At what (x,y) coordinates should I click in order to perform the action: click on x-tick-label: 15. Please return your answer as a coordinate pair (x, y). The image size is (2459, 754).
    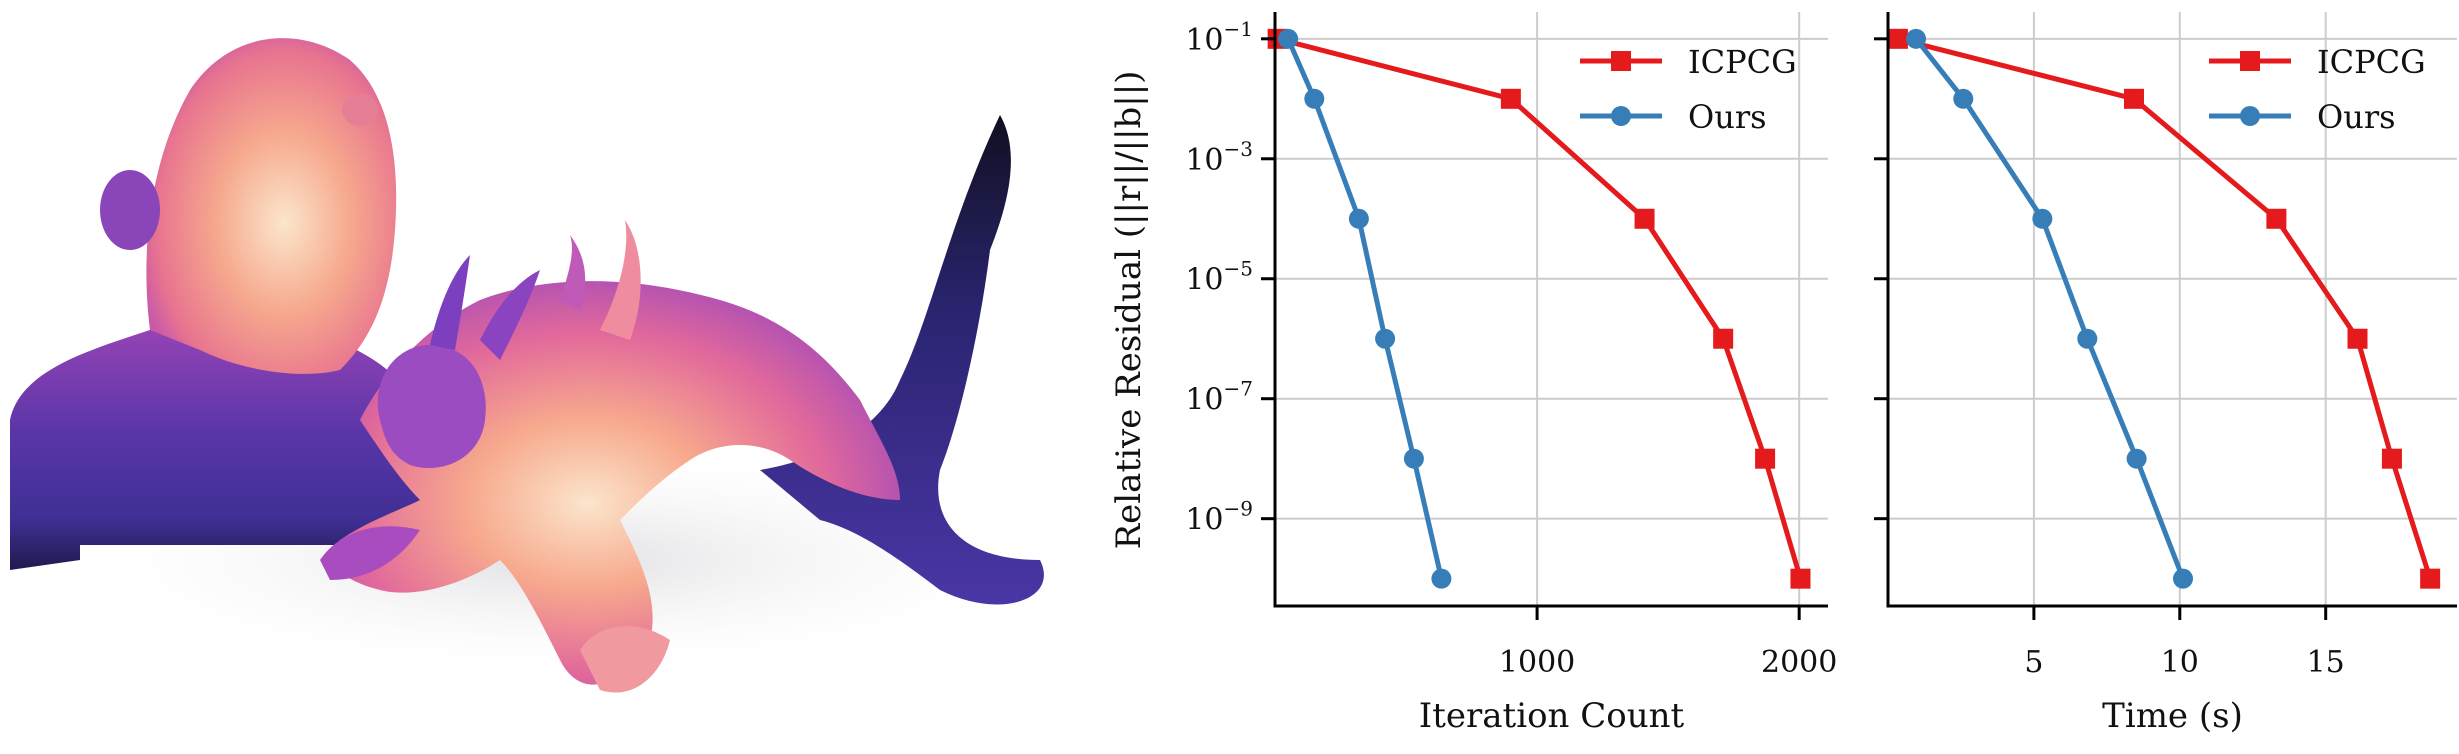
    Looking at the image, I should click on (2326, 662).